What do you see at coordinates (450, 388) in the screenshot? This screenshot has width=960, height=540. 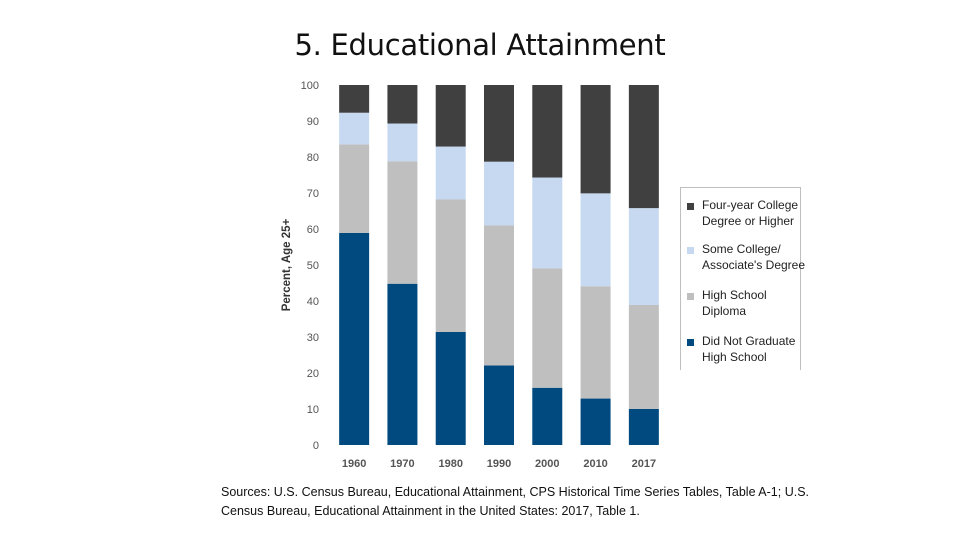 I see `bar-segment-1980-did-not-graduate-high-school` at bounding box center [450, 388].